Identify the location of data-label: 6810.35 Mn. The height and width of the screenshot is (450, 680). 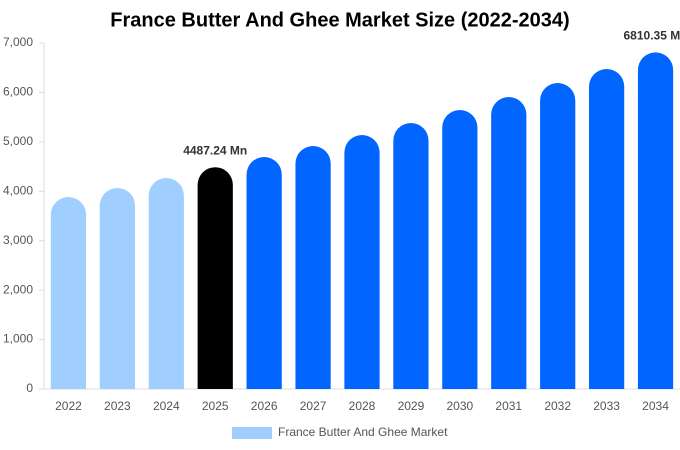
(652, 36).